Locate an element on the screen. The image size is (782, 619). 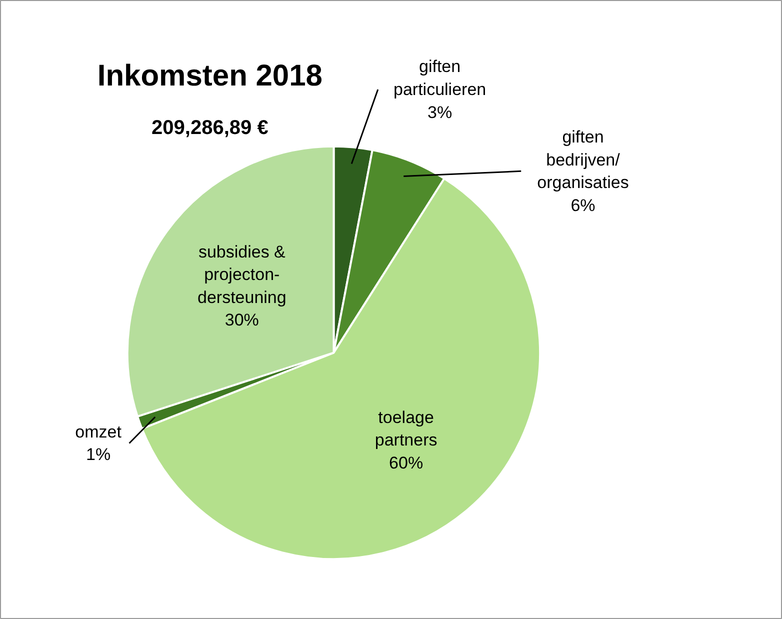
slice-label: giften particulieren is located at coordinates (440, 78).